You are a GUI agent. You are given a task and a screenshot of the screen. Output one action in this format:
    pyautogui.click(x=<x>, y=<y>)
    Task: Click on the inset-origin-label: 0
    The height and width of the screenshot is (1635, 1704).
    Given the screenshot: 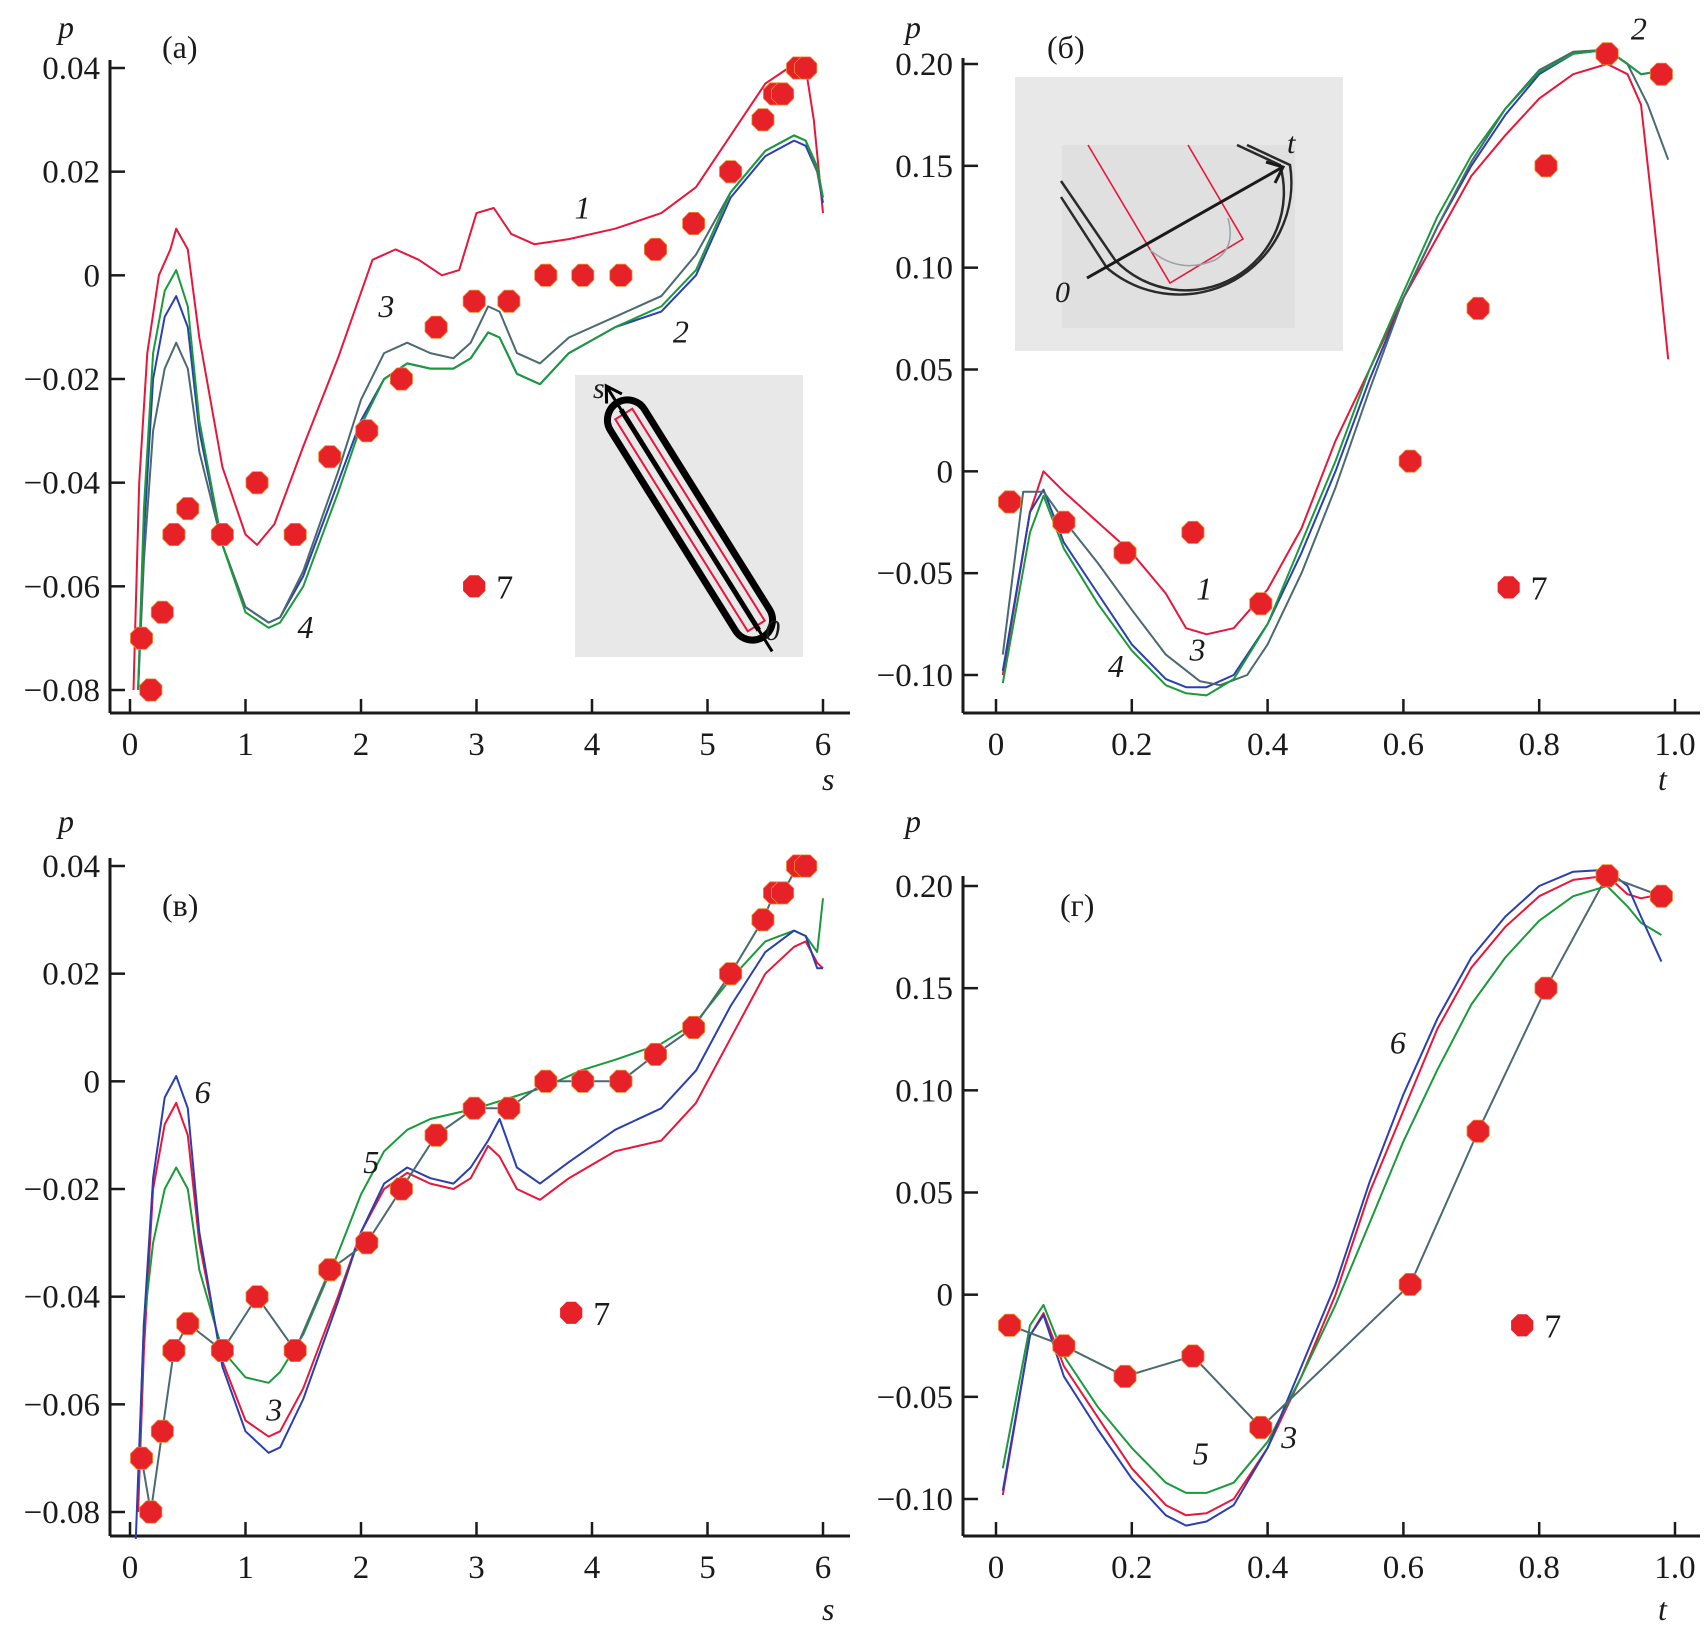 What is the action you would take?
    pyautogui.click(x=772, y=630)
    